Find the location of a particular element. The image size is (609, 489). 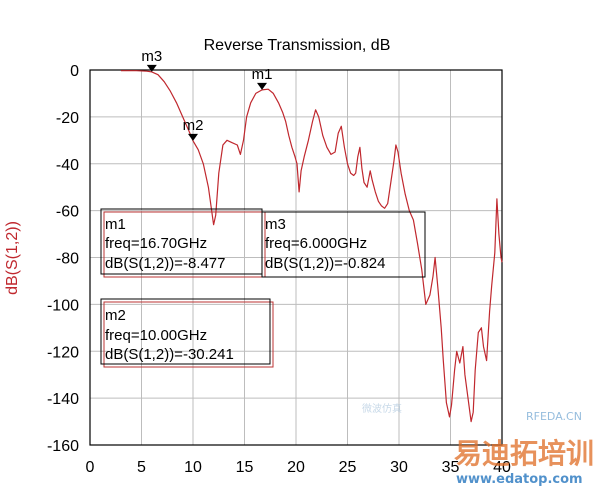

marker-label-m1: m1 is located at coordinates (262, 74).